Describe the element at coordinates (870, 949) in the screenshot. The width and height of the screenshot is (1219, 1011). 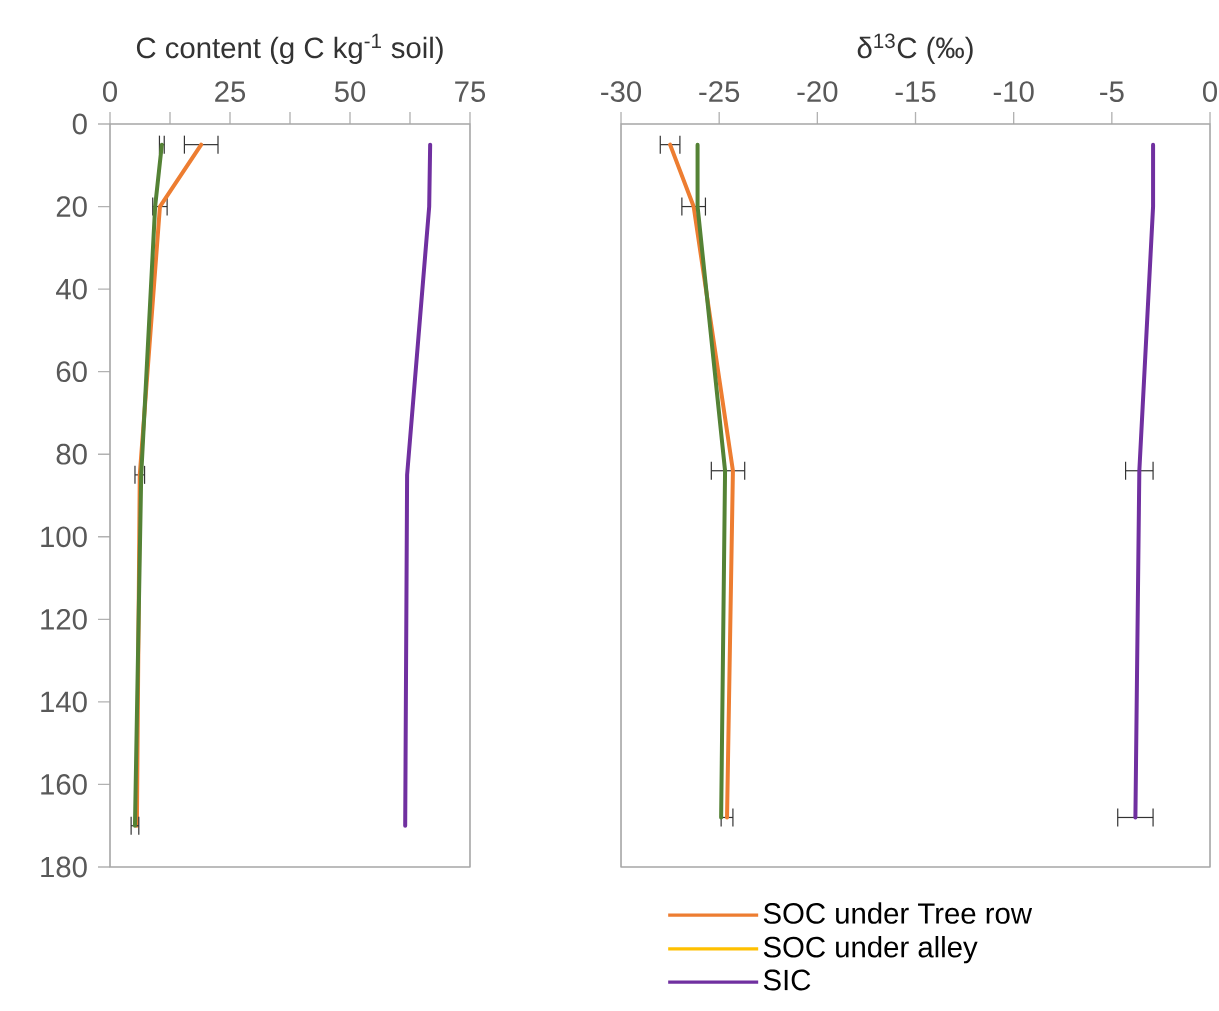
I see `legend-label: SOC under alley` at that location.